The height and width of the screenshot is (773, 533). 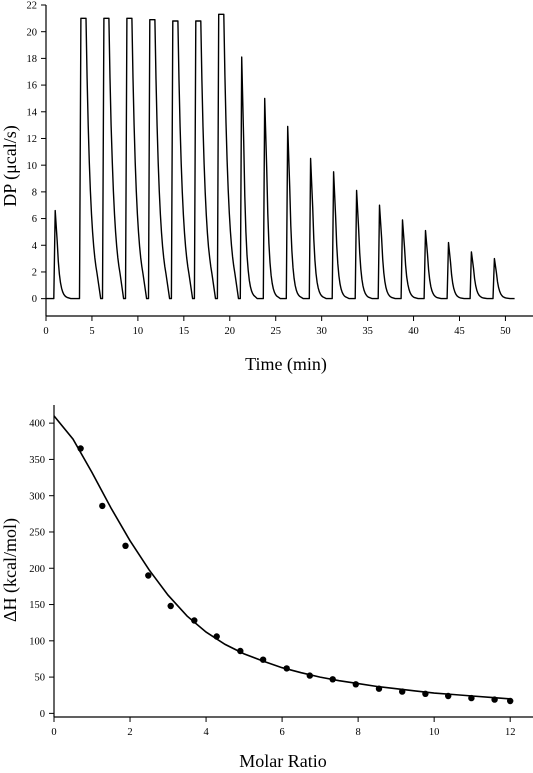 I want to click on thermogram-x-tick-label: 20, so click(x=230, y=331).